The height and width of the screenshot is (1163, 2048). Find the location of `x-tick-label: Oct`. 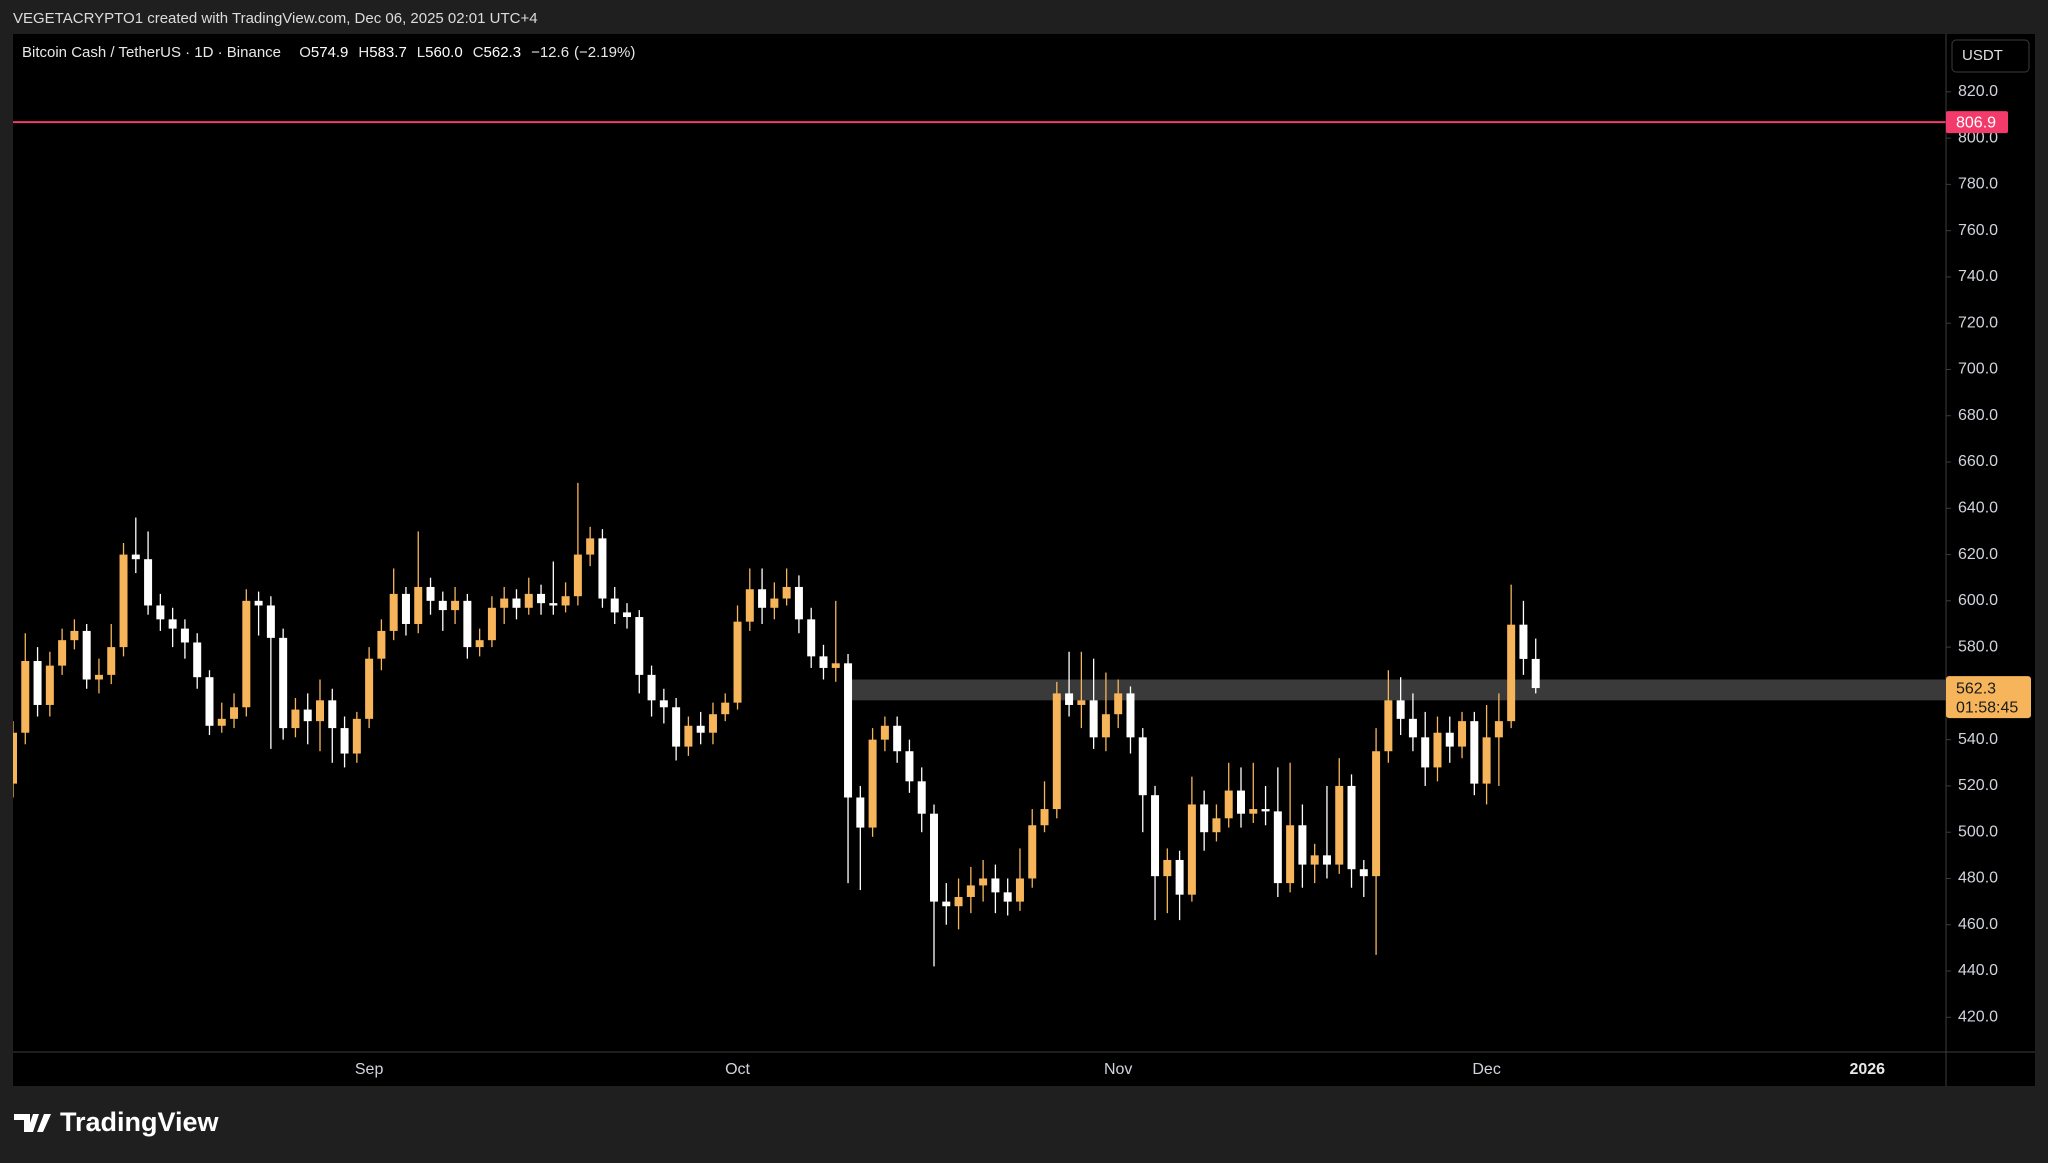

x-tick-label: Oct is located at coordinates (737, 1069).